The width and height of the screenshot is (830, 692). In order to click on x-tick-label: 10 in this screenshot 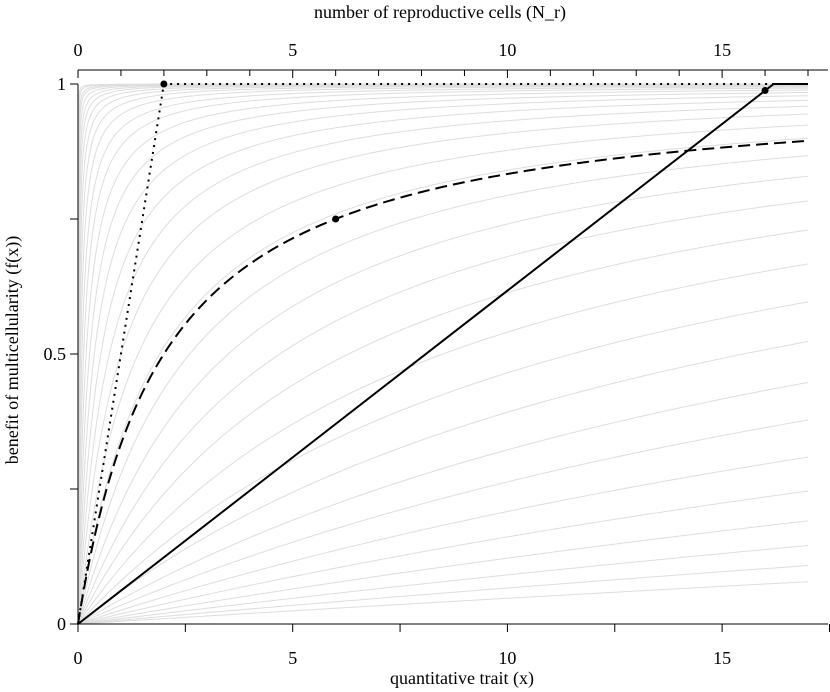, I will do `click(507, 658)`.